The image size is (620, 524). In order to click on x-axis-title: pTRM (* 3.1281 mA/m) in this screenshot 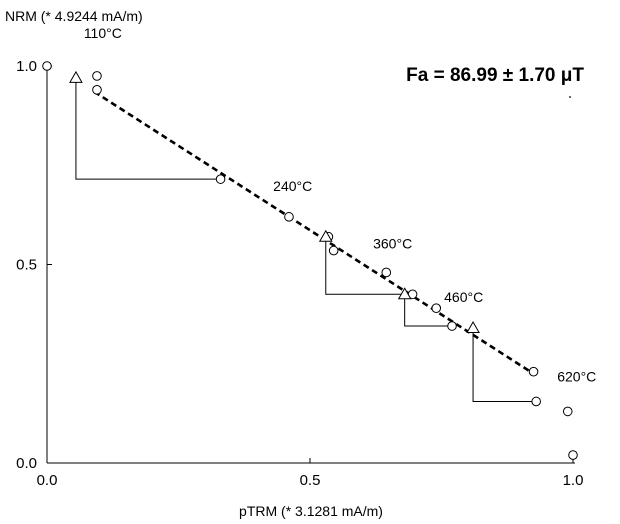, I will do `click(311, 511)`.